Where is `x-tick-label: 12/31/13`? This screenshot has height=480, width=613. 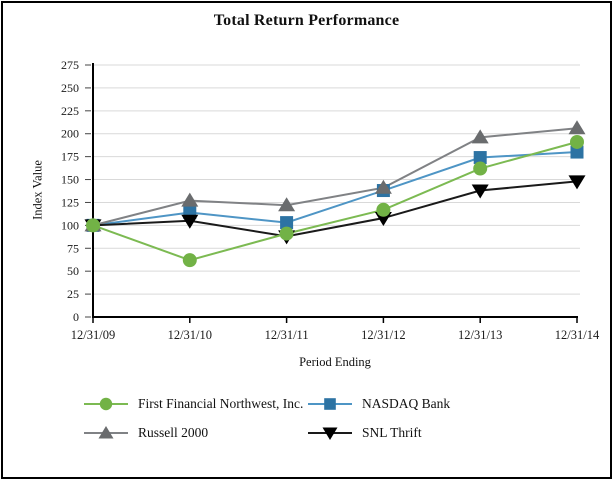
x-tick-label: 12/31/13 is located at coordinates (480, 335).